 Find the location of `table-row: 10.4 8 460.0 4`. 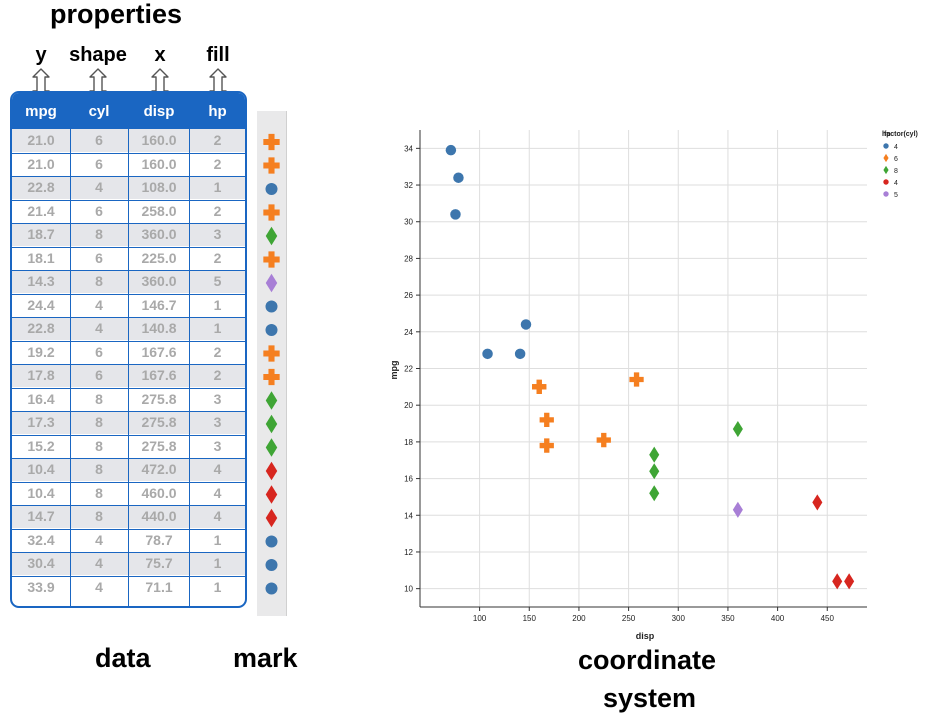

table-row: 10.4 8 460.0 4 is located at coordinates (128, 493).